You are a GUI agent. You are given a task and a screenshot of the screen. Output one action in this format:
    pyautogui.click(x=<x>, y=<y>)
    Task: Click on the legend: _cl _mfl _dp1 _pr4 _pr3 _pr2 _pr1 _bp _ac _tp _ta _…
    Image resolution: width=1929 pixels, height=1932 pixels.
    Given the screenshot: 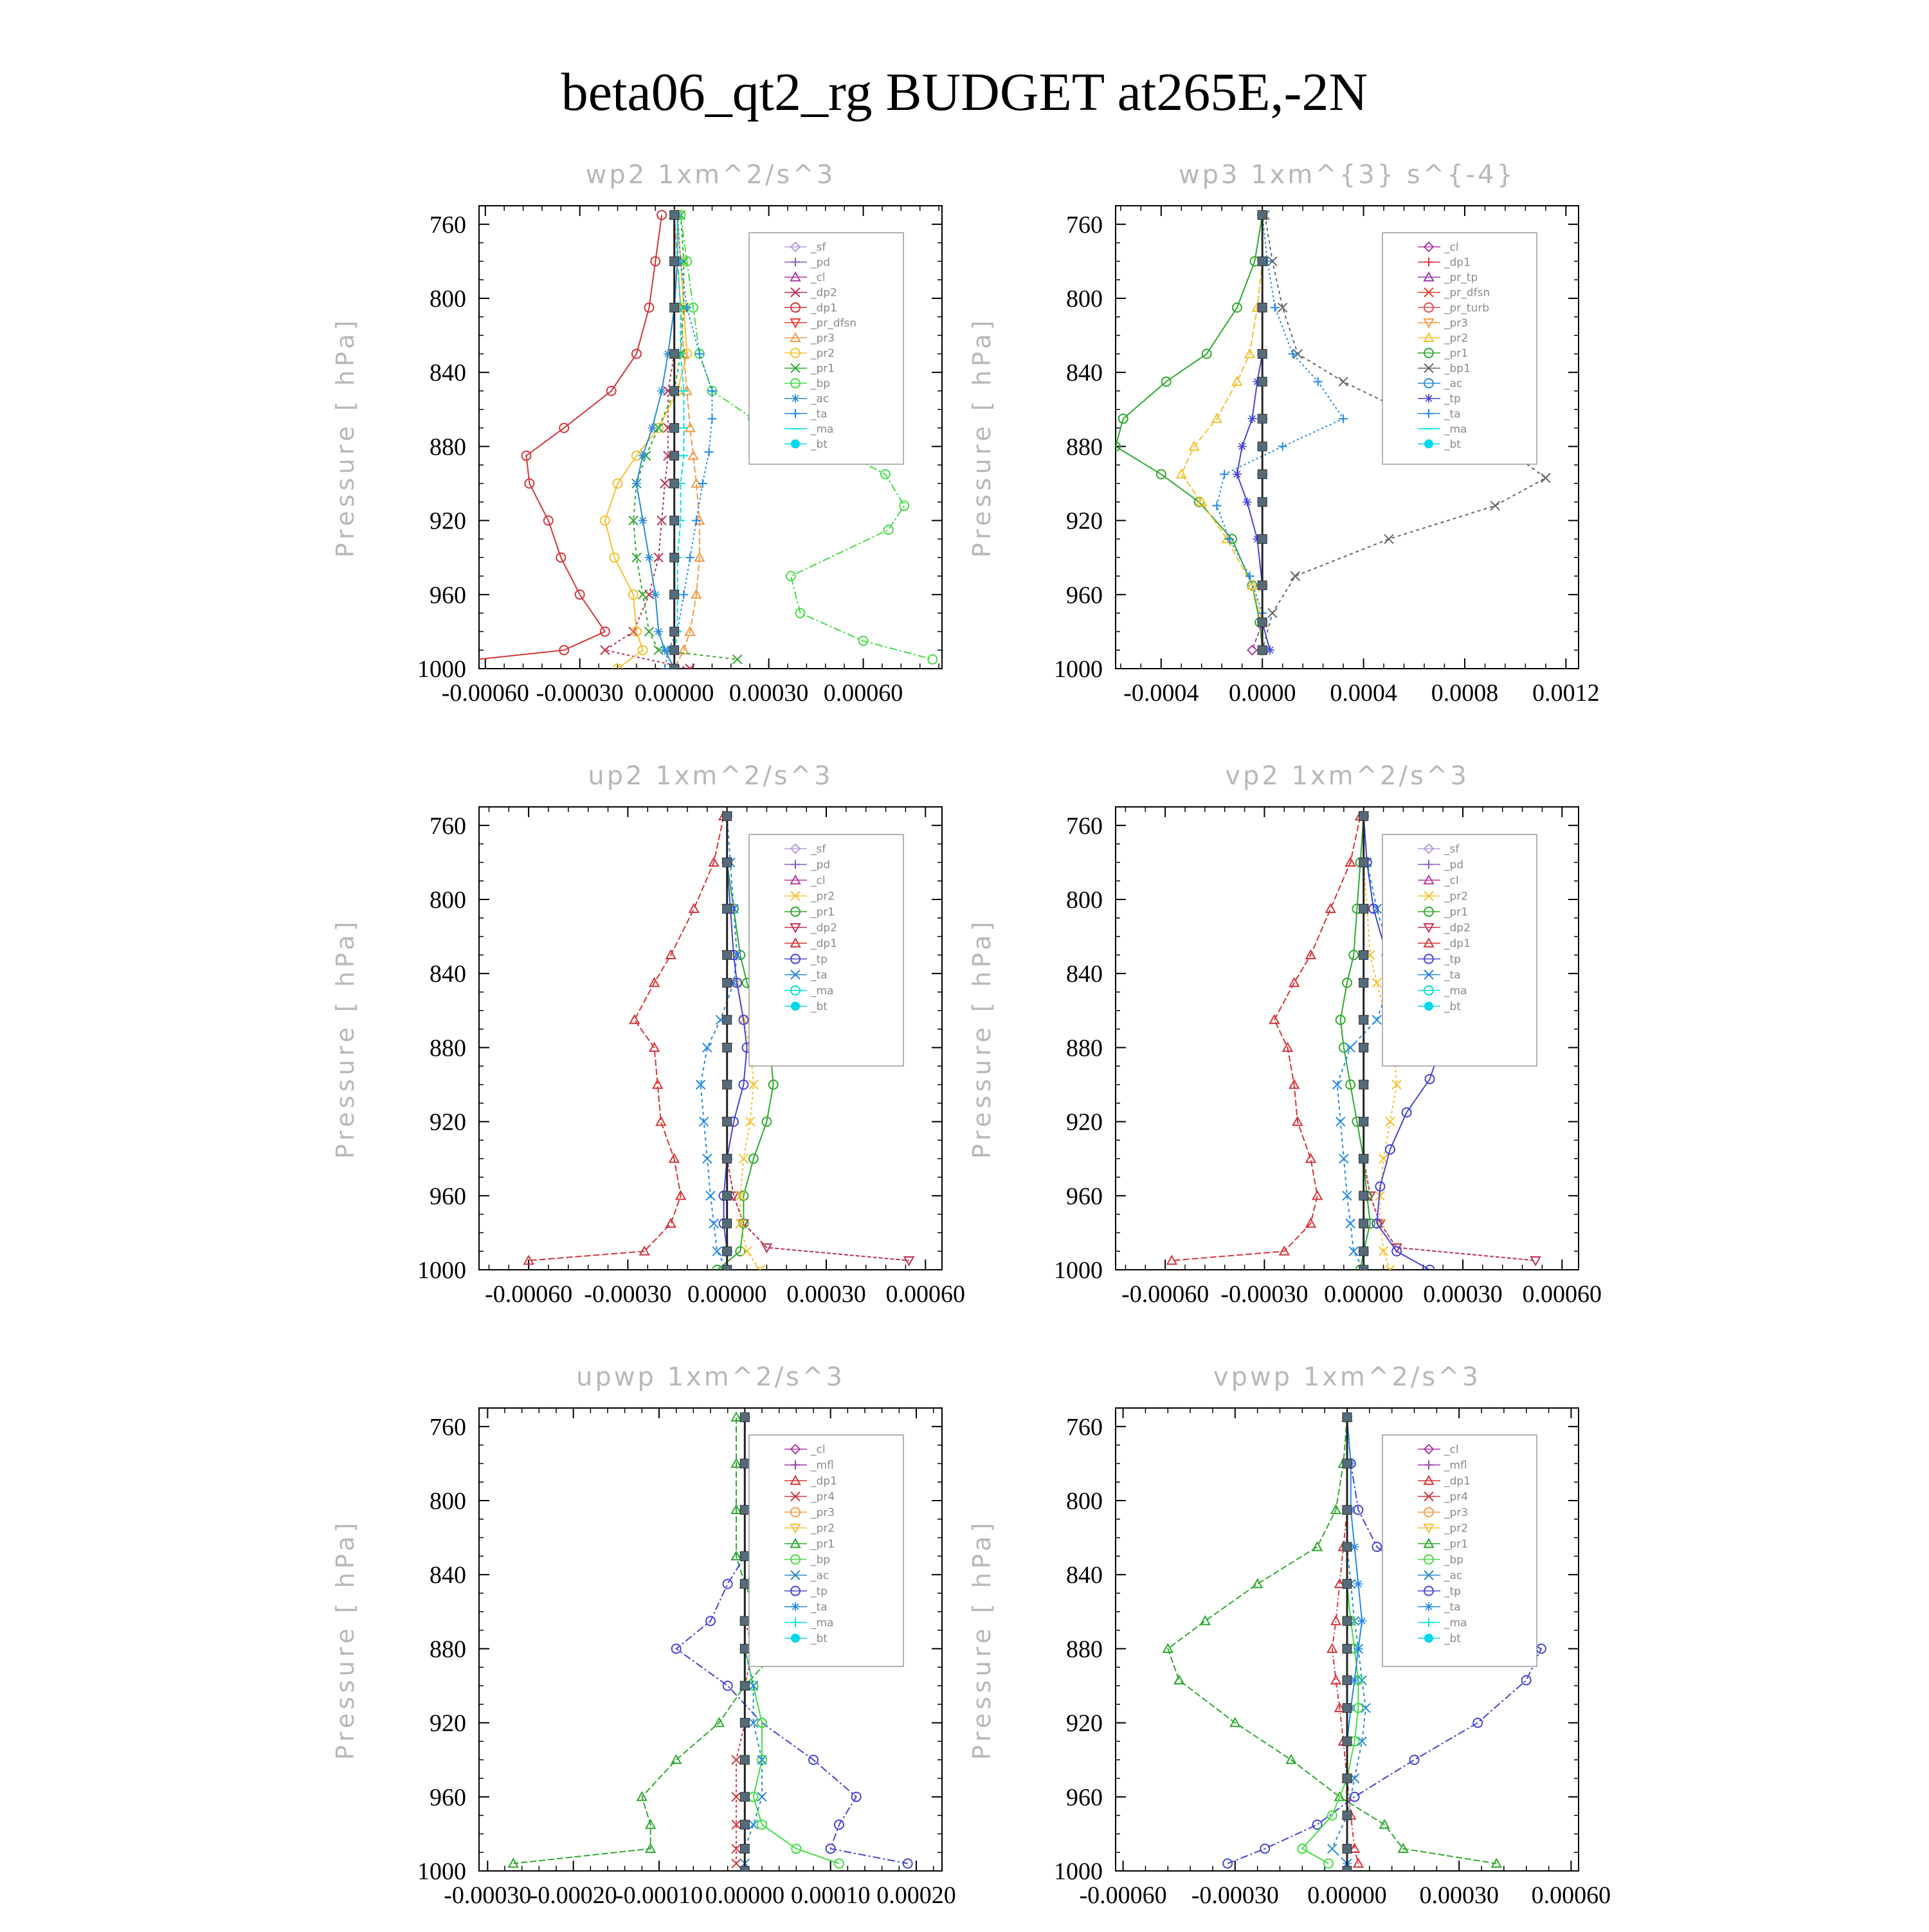 What is the action you would take?
    pyautogui.click(x=1459, y=1550)
    